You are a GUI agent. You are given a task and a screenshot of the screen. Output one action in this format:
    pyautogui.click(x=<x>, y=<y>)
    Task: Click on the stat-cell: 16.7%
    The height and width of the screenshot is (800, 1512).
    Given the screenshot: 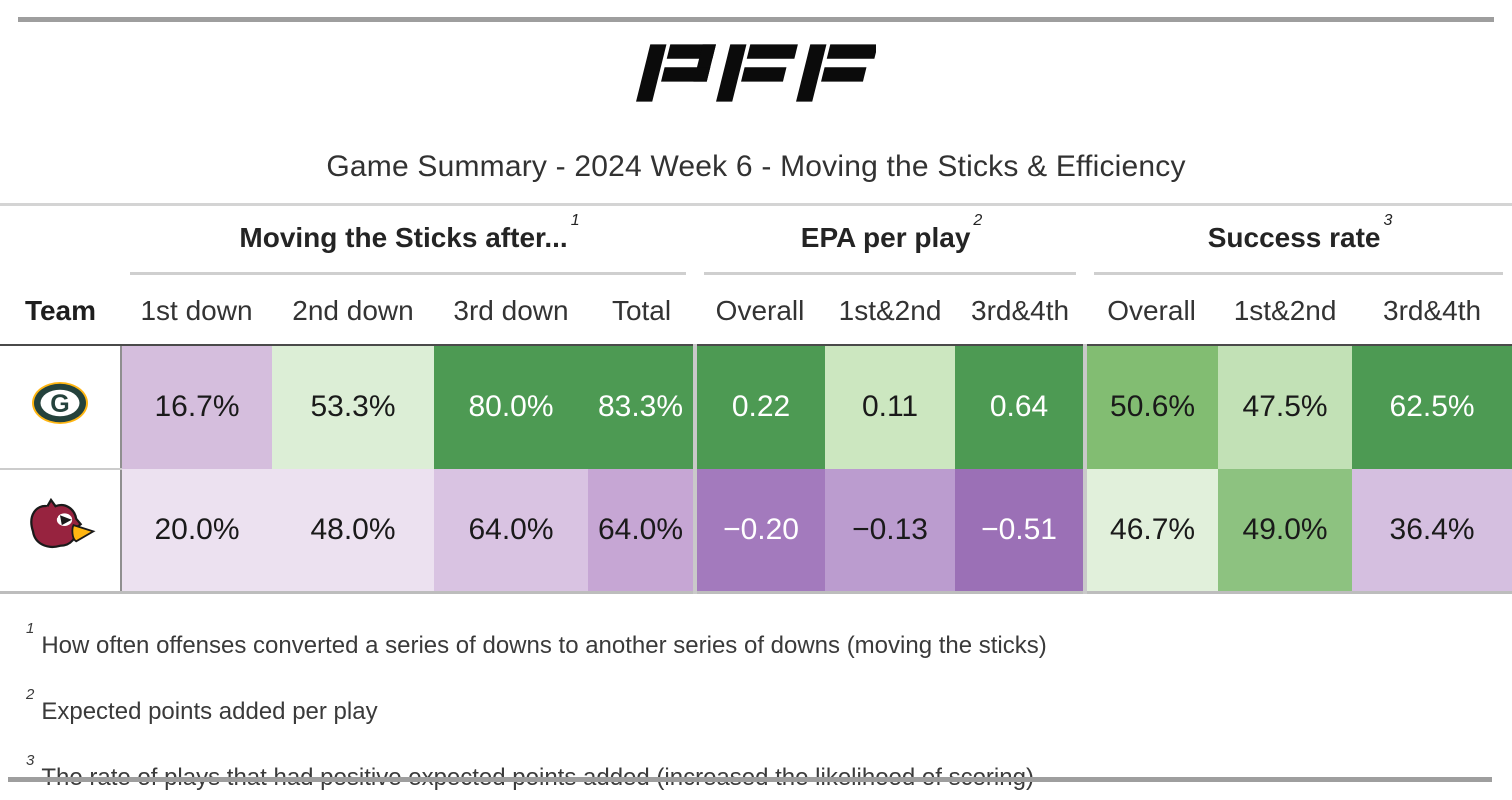 What is the action you would take?
    pyautogui.click(x=196, y=406)
    